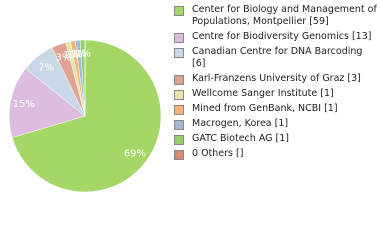  I want to click on legend-item: Centre for Biodiversity Genomics [13], so click(274, 37).